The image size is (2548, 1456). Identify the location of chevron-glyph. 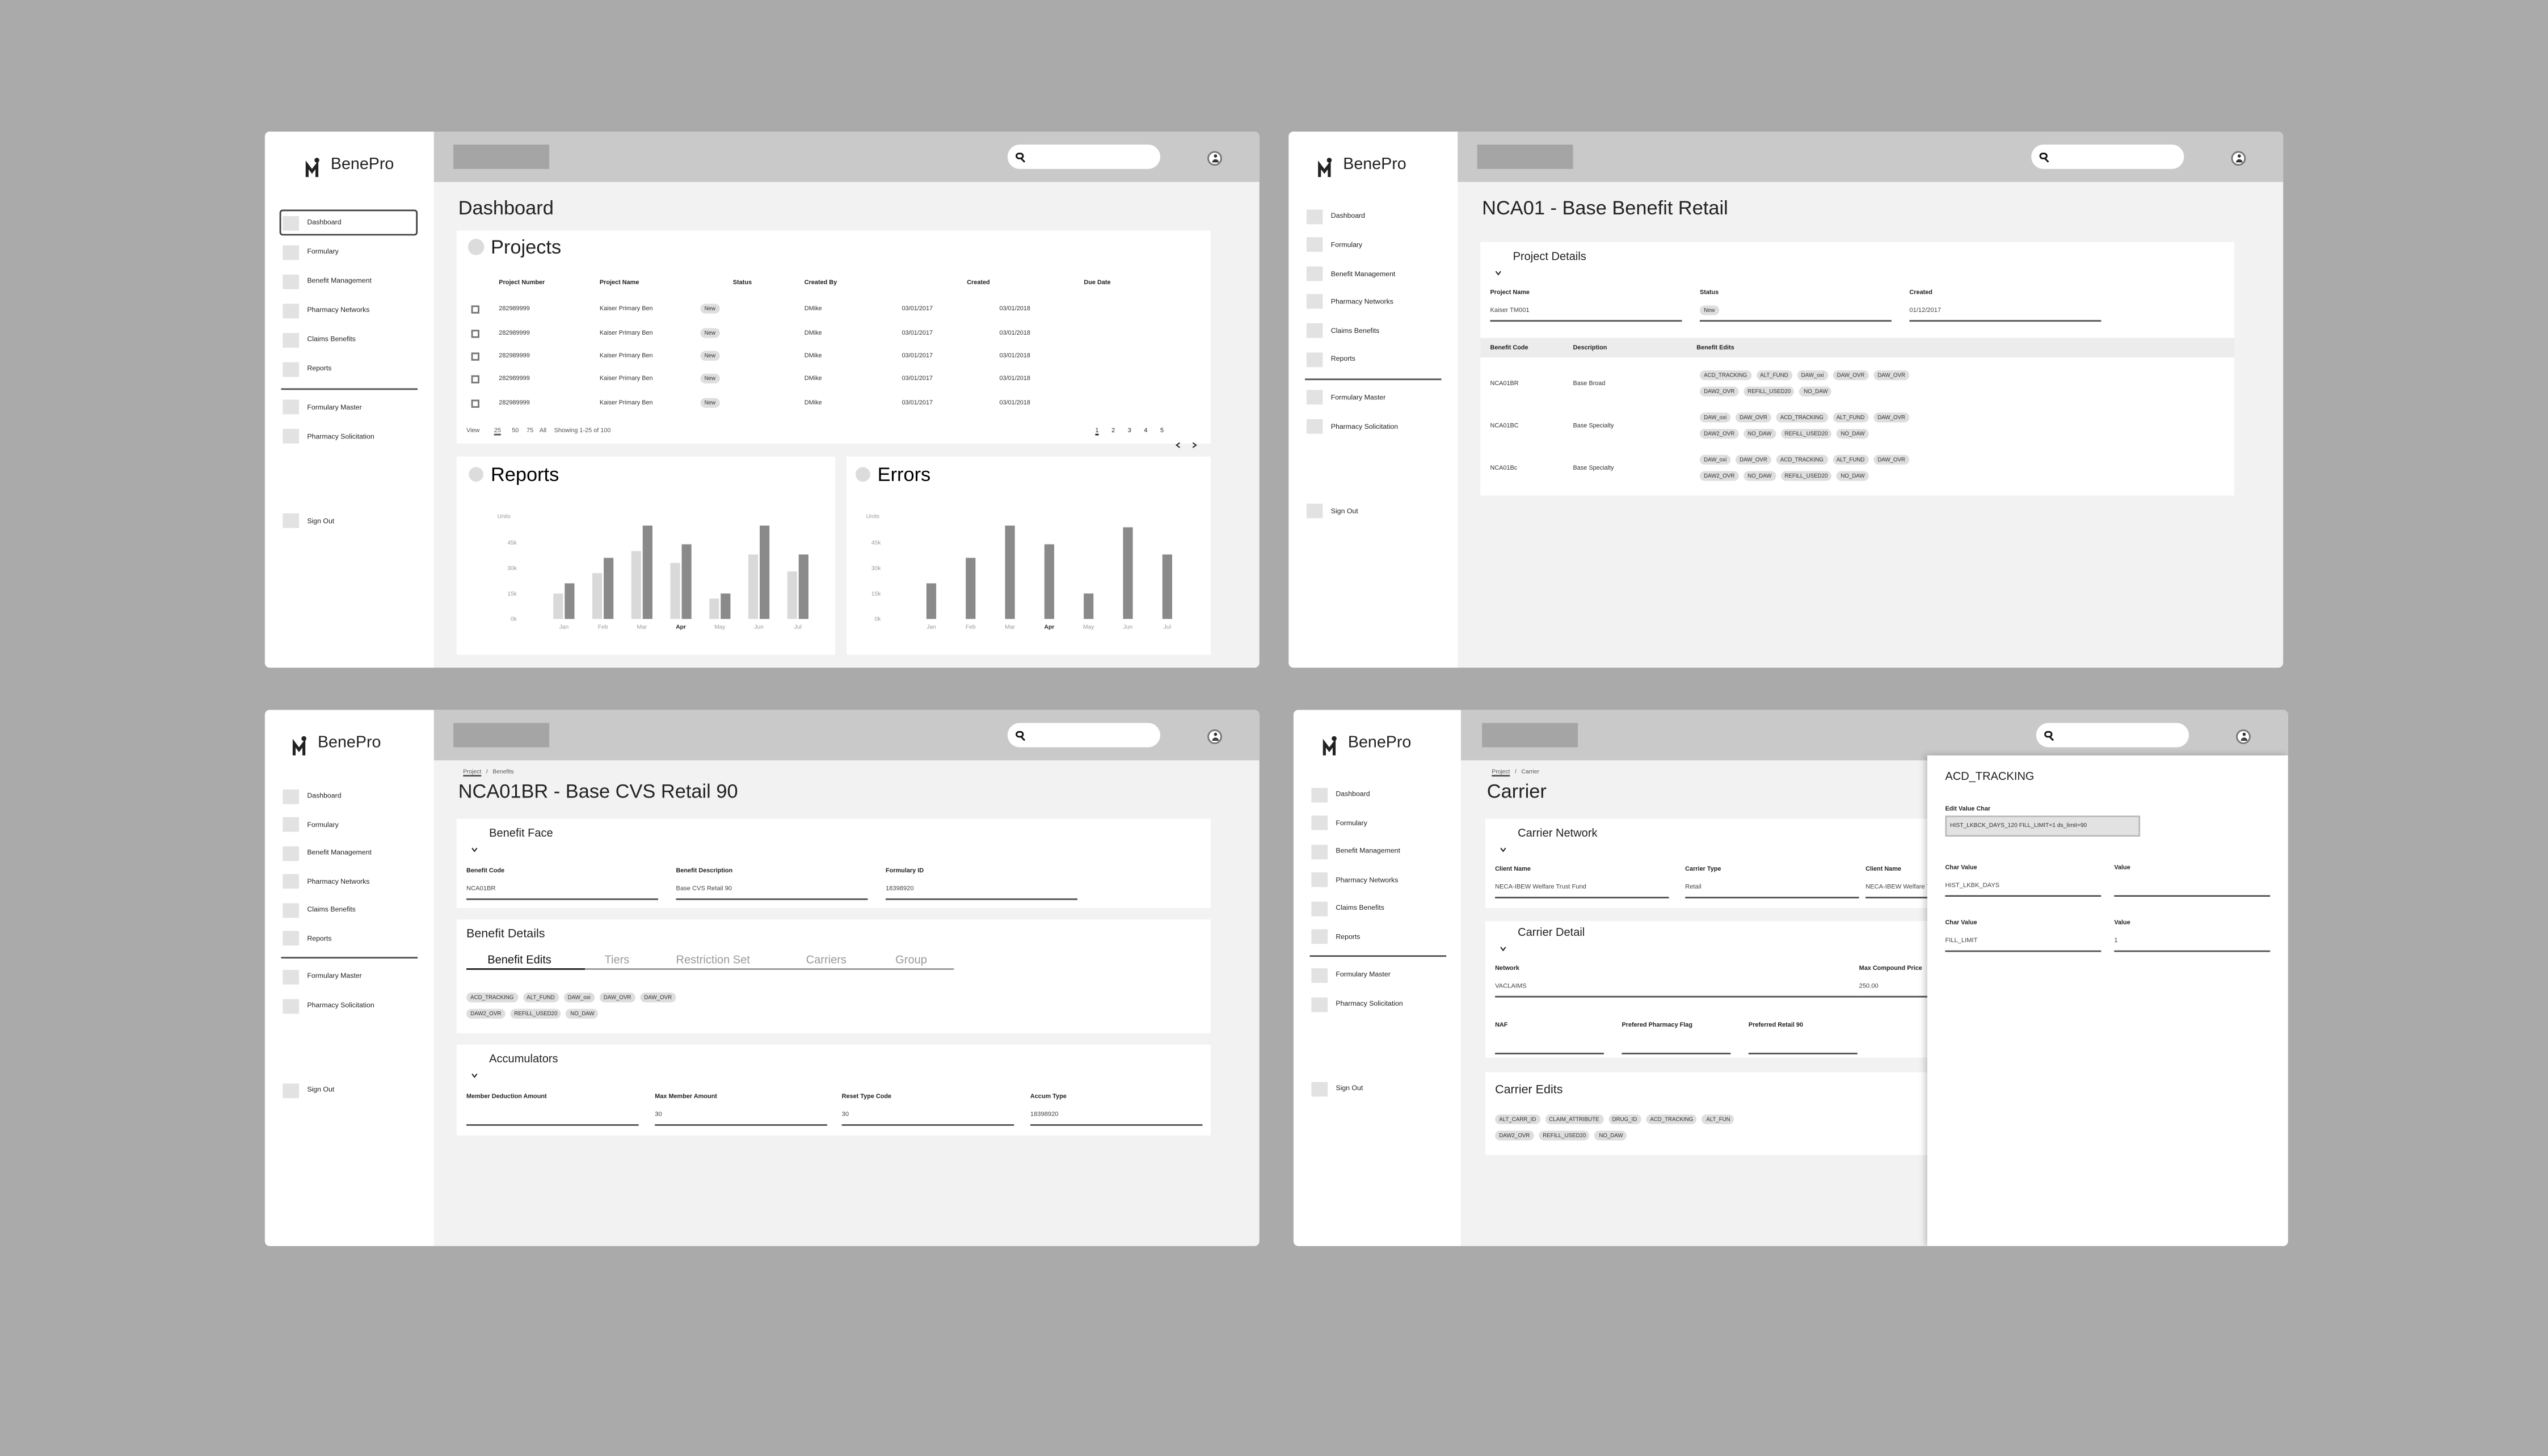
(474, 1075).